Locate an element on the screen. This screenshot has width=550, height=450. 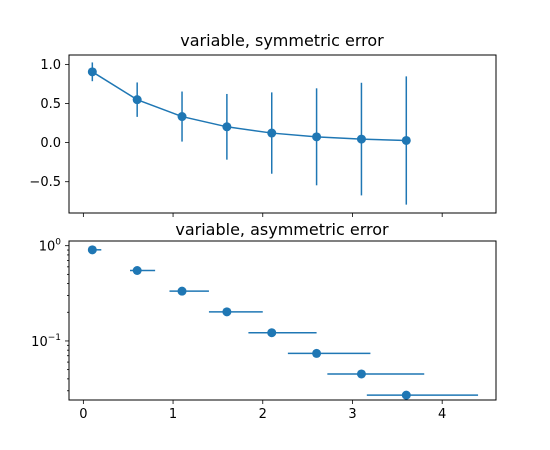
y-tick-label: 0.0 is located at coordinates (50, 143).